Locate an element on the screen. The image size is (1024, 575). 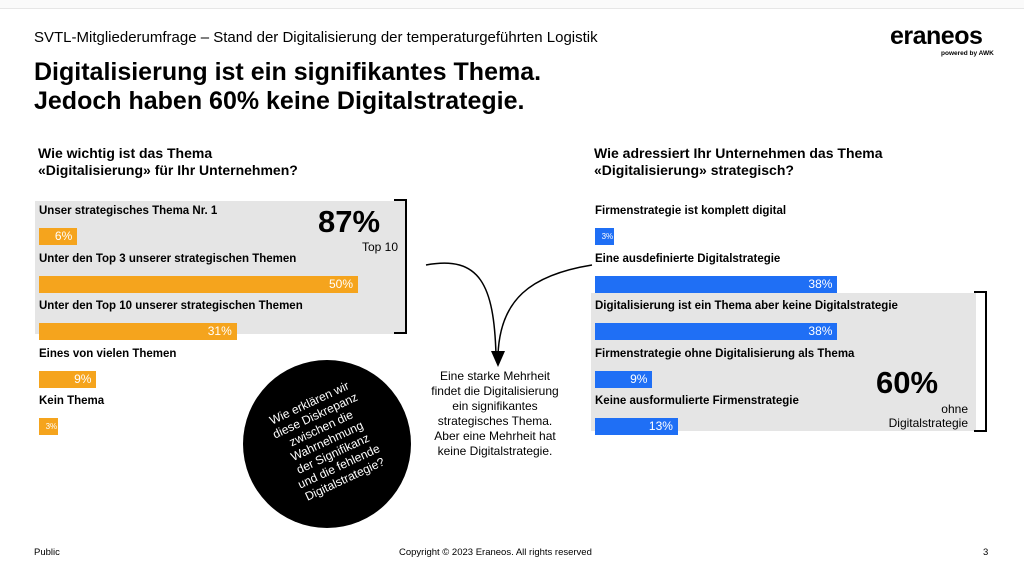
bar-value-label: 50% is located at coordinates (340, 283).